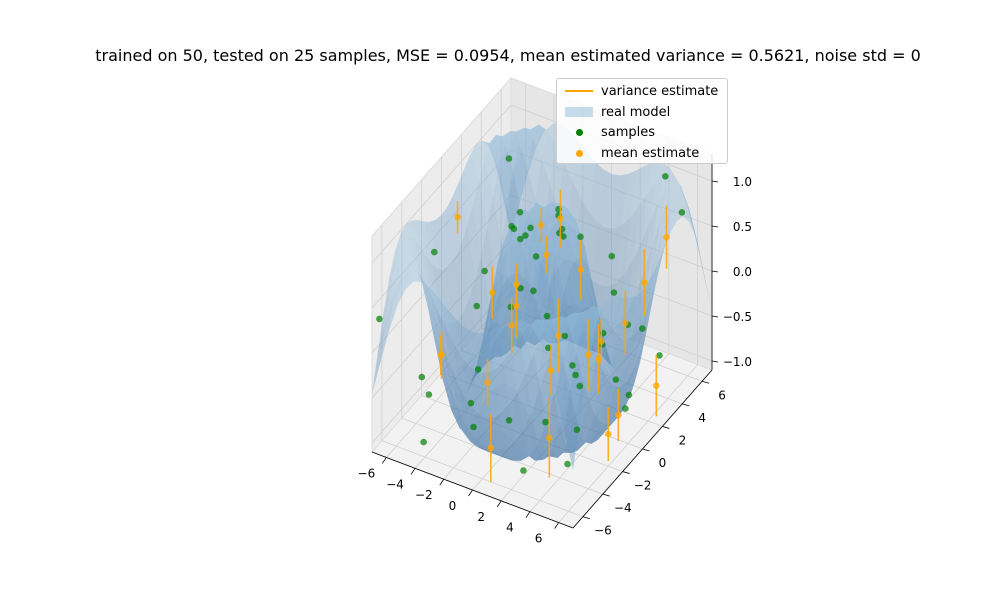  What do you see at coordinates (683, 440) in the screenshot?
I see `y-tick-label: 2` at bounding box center [683, 440].